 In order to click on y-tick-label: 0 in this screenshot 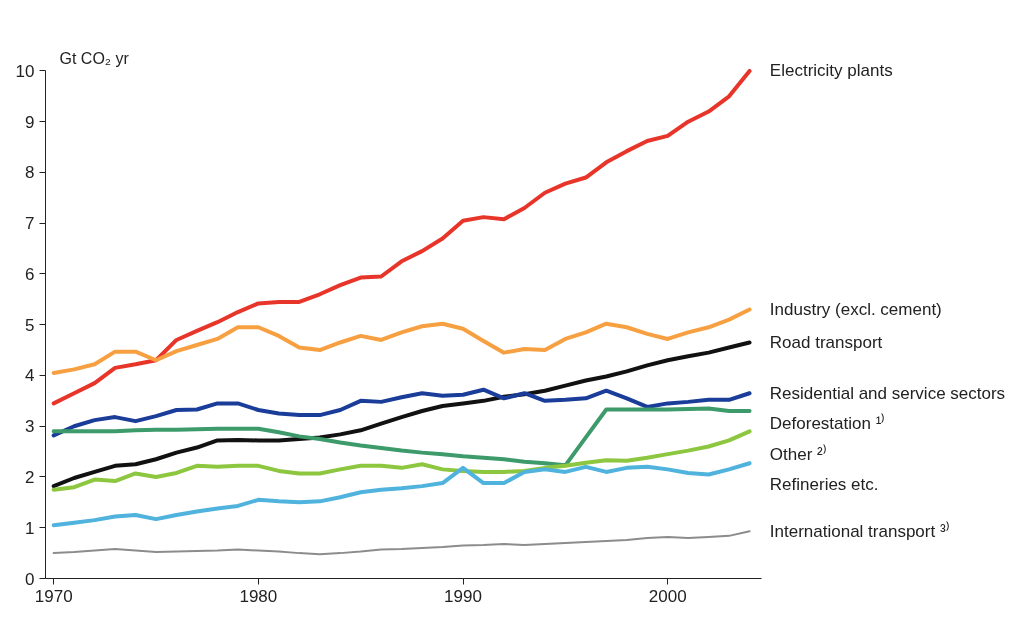, I will do `click(30, 579)`.